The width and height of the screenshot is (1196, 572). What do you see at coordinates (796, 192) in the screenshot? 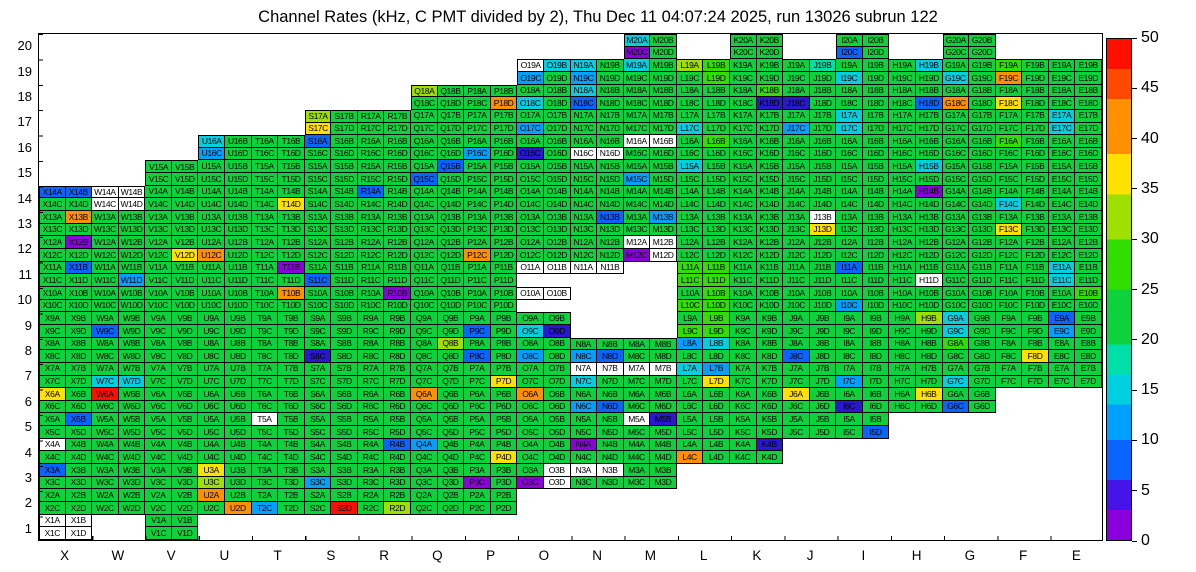
I see `cell-J14A: J14A` at bounding box center [796, 192].